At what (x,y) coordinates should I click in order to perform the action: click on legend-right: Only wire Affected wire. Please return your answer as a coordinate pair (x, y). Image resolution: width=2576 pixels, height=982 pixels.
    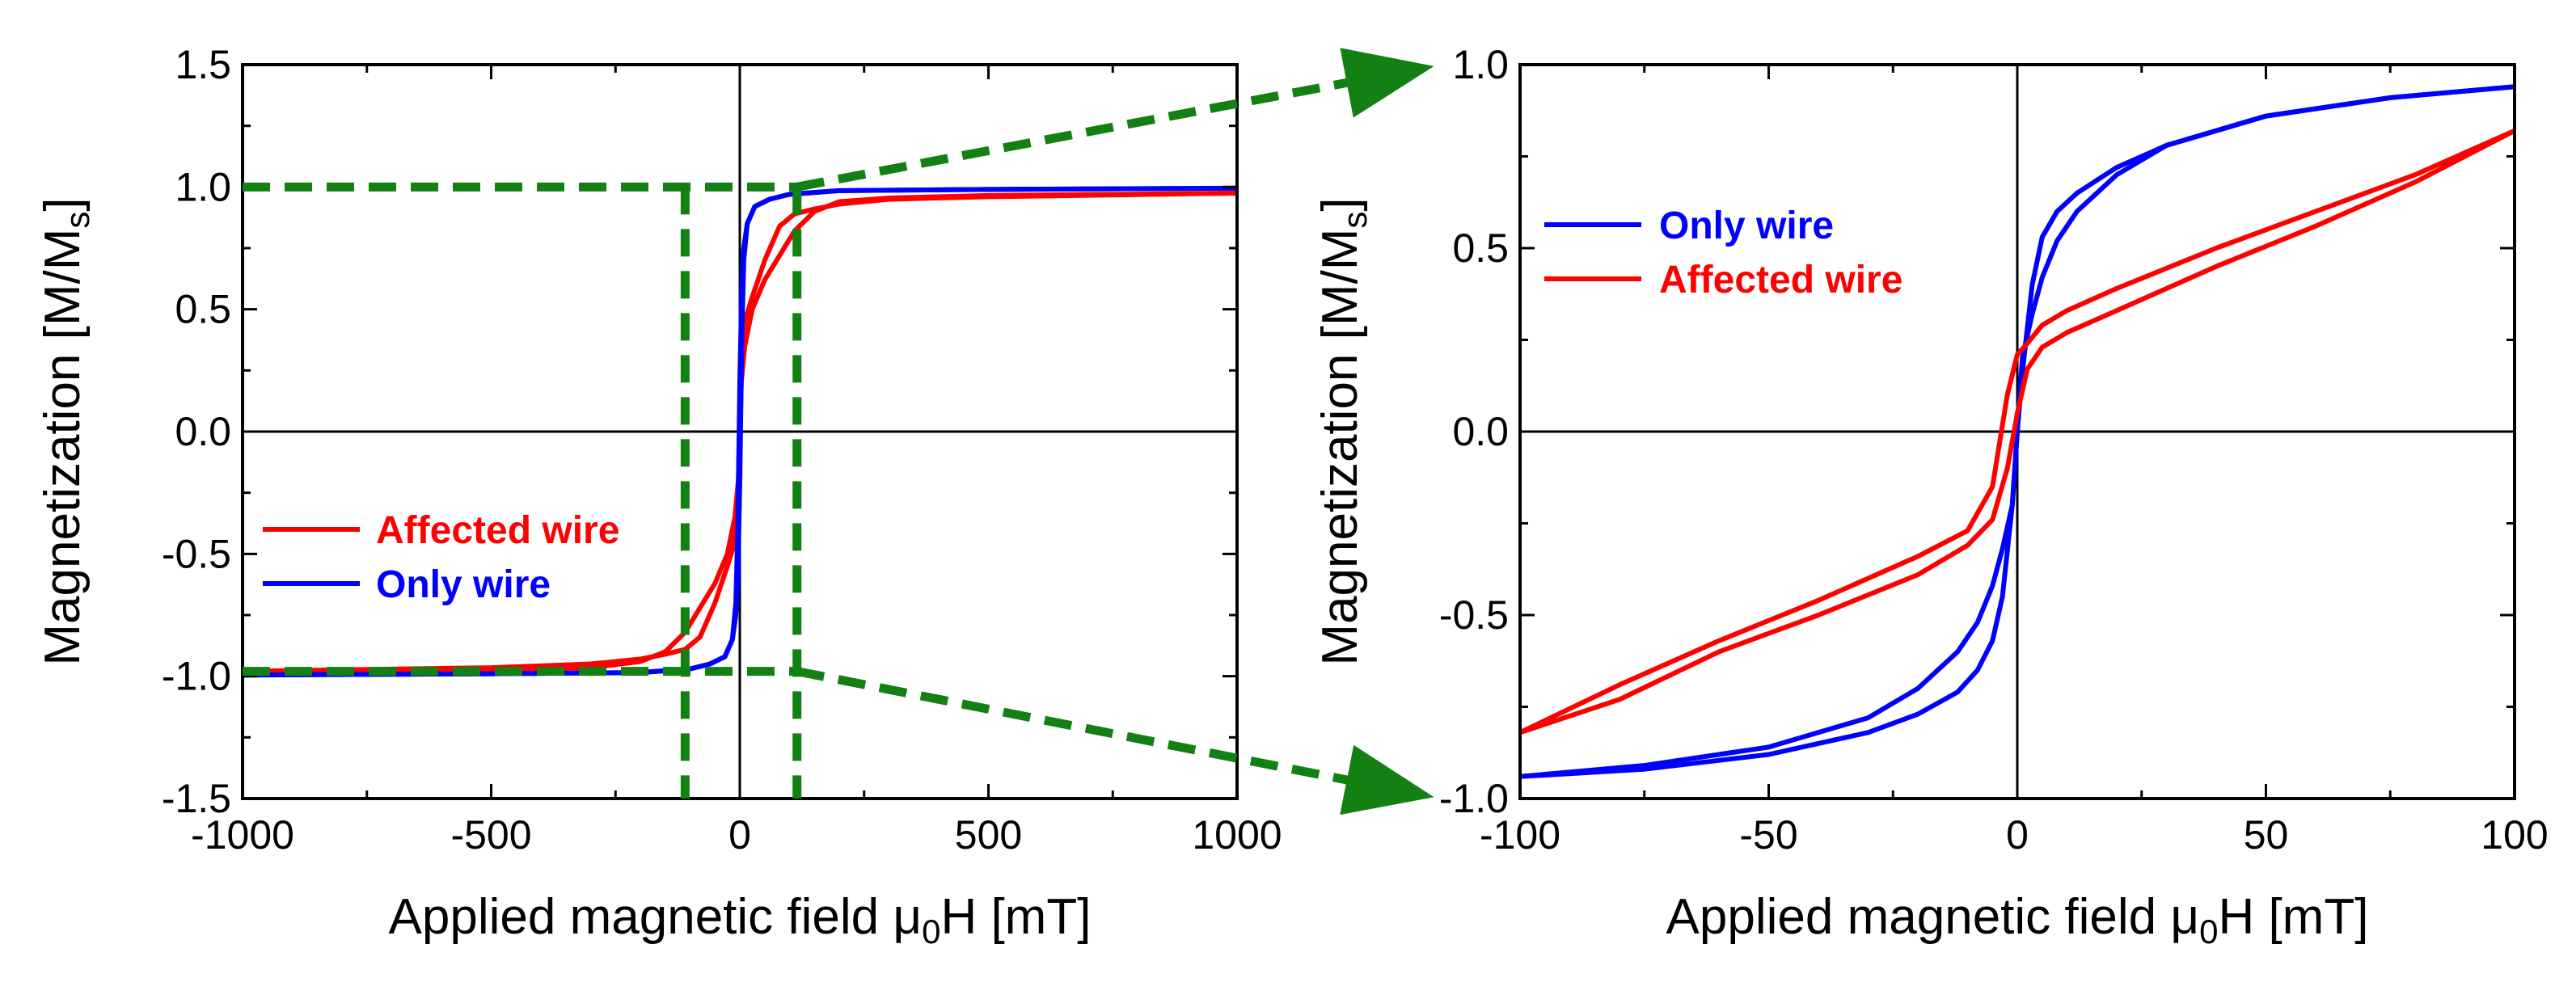
    Looking at the image, I should click on (1723, 252).